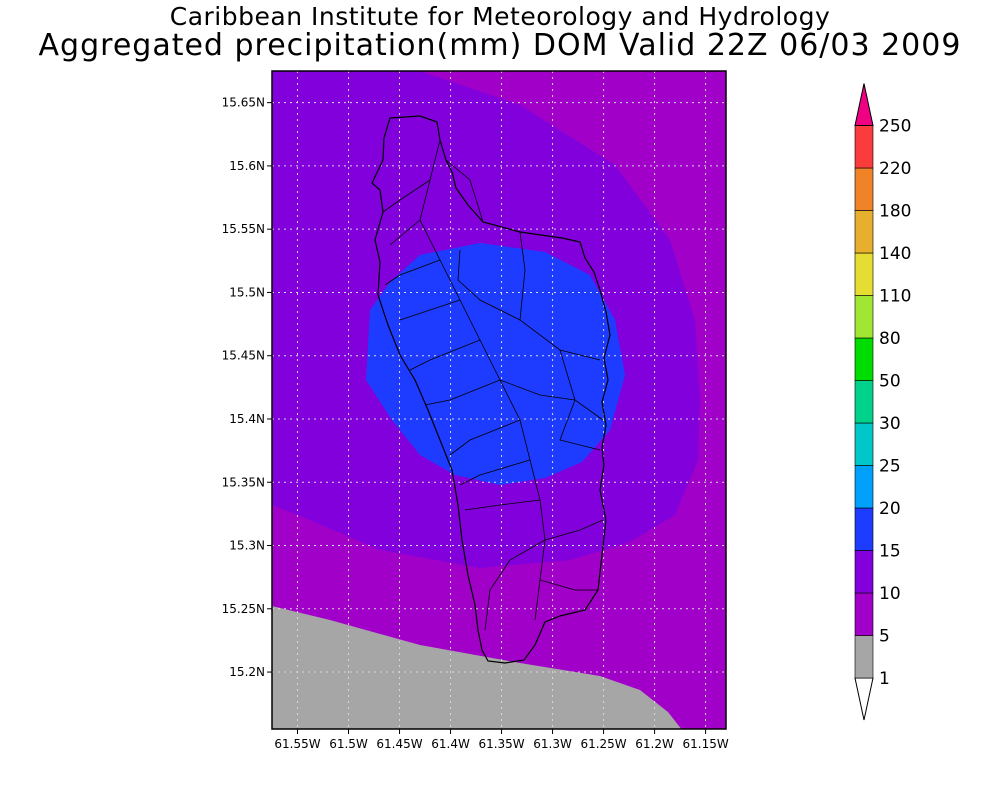 The width and height of the screenshot is (1000, 800). What do you see at coordinates (477, 667) in the screenshot?
I see `precip-below-5-region` at bounding box center [477, 667].